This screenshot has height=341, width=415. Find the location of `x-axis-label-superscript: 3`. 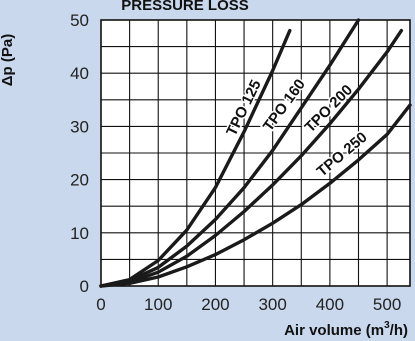

x-axis-label-superscript: 3 is located at coordinates (387, 325).